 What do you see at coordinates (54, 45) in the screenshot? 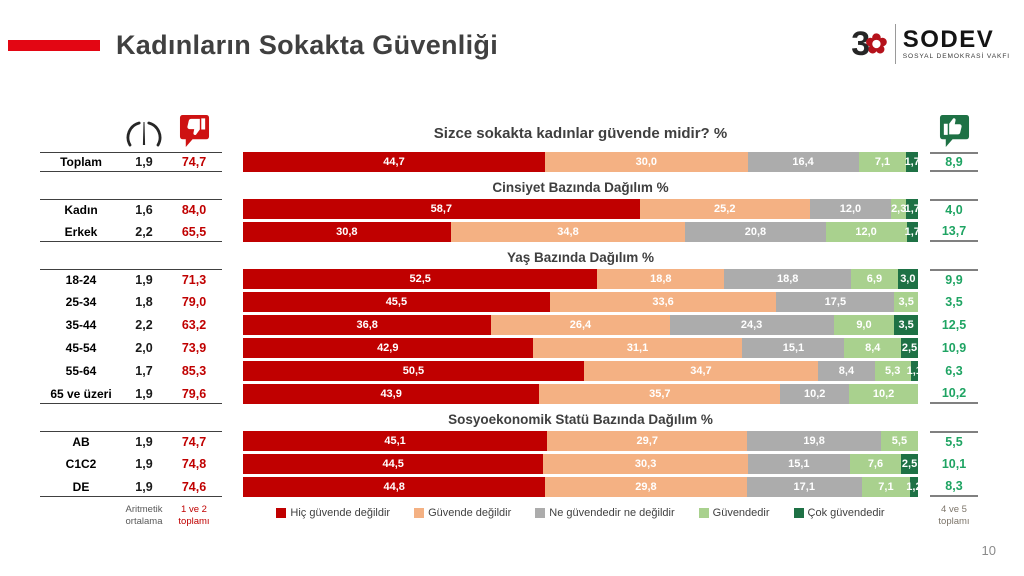
I see `accent-dash` at bounding box center [54, 45].